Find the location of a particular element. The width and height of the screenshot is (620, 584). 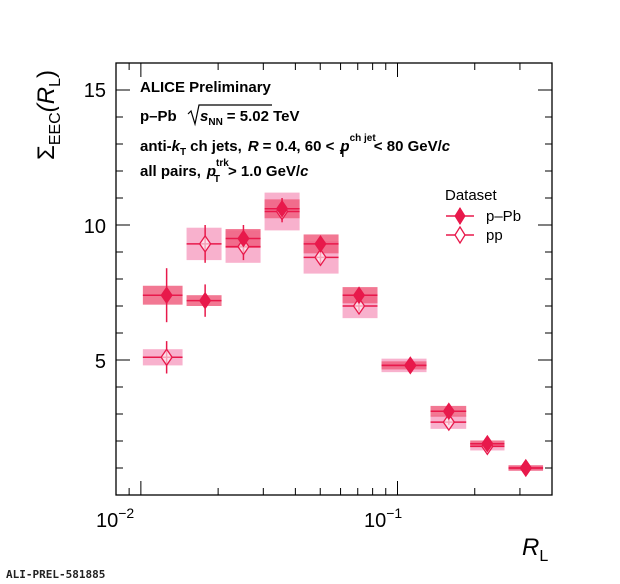

legend-label-ppb: p–Pb is located at coordinates (503, 216).